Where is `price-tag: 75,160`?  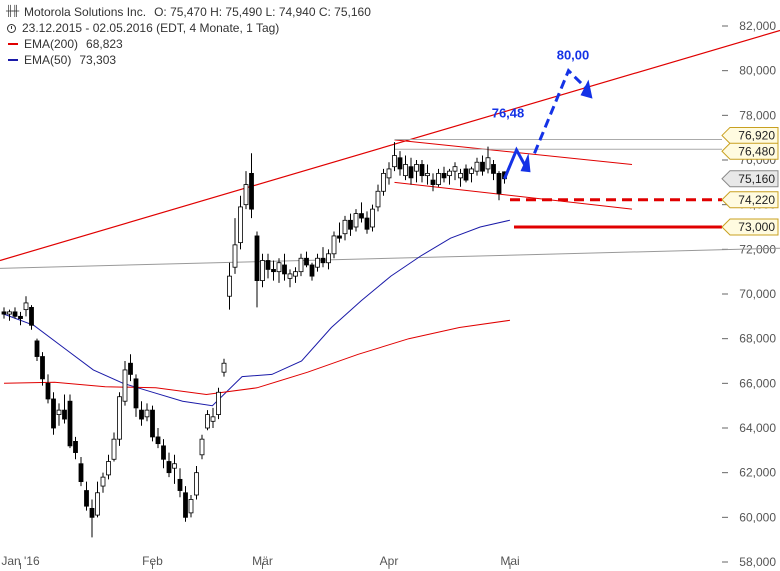
price-tag: 75,160 is located at coordinates (750, 179).